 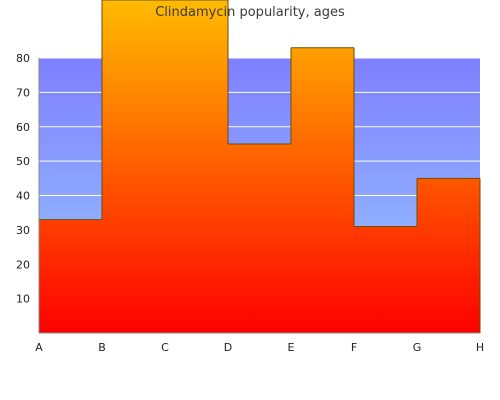 What do you see at coordinates (23, 161) in the screenshot?
I see `y-tick-label: 50` at bounding box center [23, 161].